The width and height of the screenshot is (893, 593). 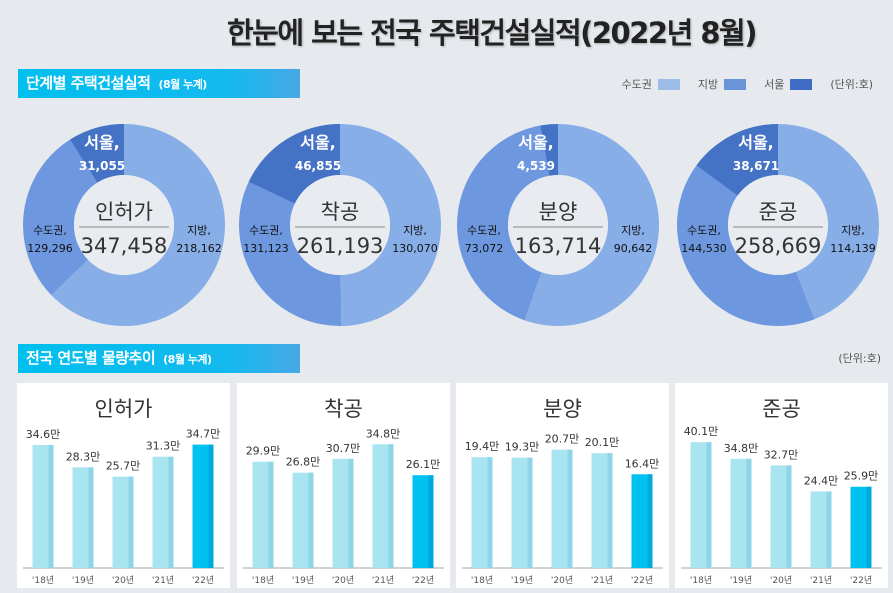 I want to click on legend: 수도권 지방 서울 (단위:호), so click(x=747, y=84).